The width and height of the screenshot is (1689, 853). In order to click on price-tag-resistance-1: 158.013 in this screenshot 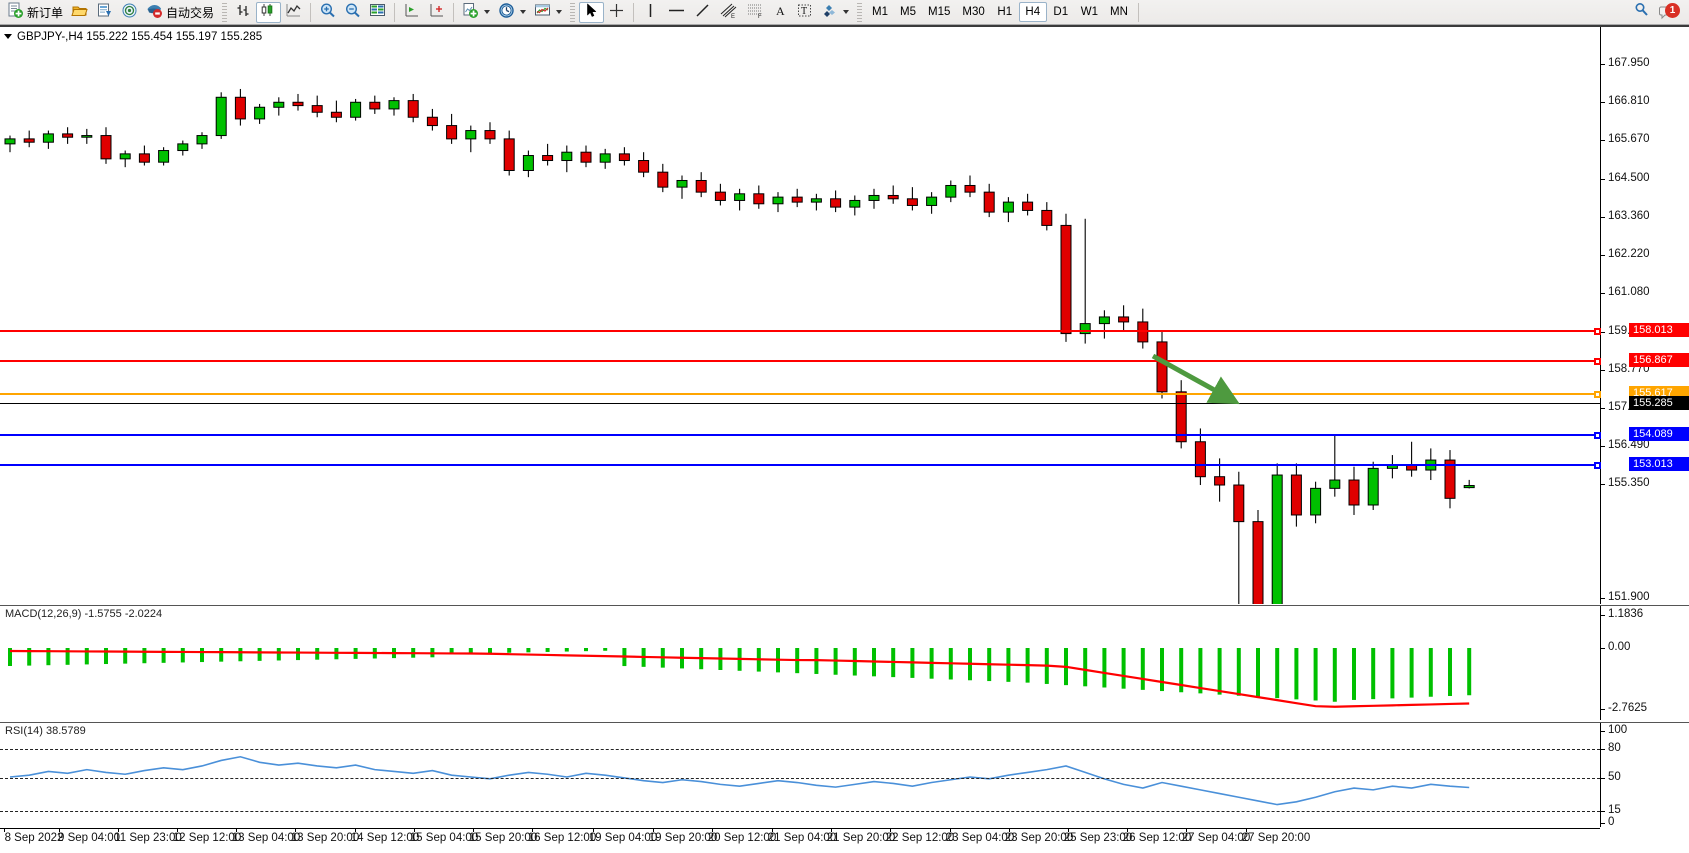, I will do `click(1659, 330)`.